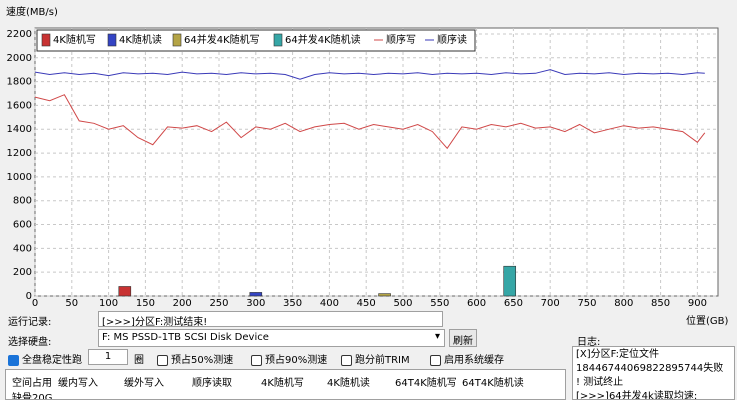  Describe the element at coordinates (697, 303) in the screenshot. I see `x-tick-label: 900` at that location.